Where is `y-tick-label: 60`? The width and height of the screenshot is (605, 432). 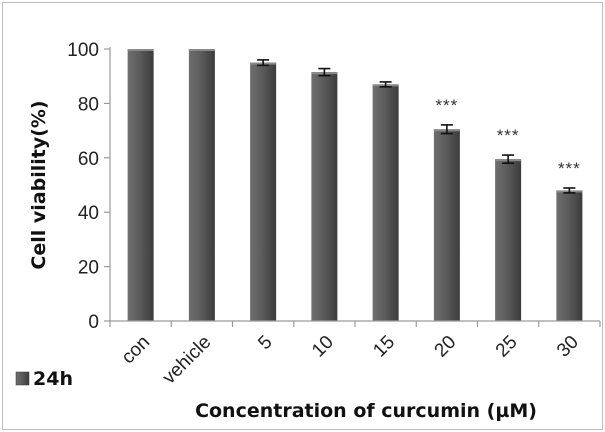
y-tick-label: 60 is located at coordinates (88, 159).